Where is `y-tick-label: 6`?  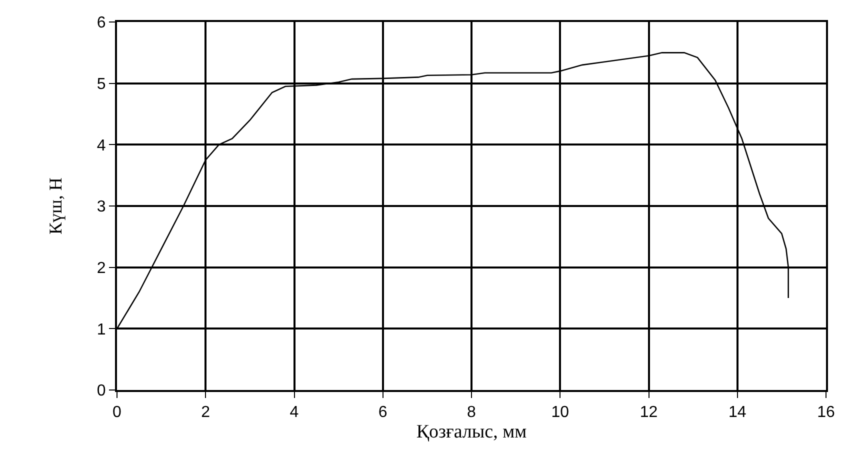 y-tick-label: 6 is located at coordinates (101, 23).